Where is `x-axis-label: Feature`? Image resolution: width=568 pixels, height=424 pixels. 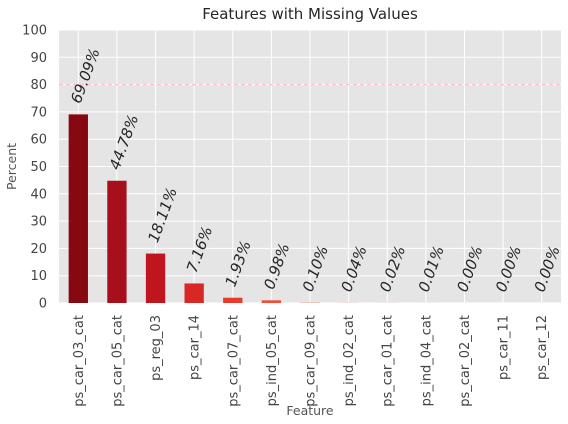
x-axis-label: Feature is located at coordinates (310, 410).